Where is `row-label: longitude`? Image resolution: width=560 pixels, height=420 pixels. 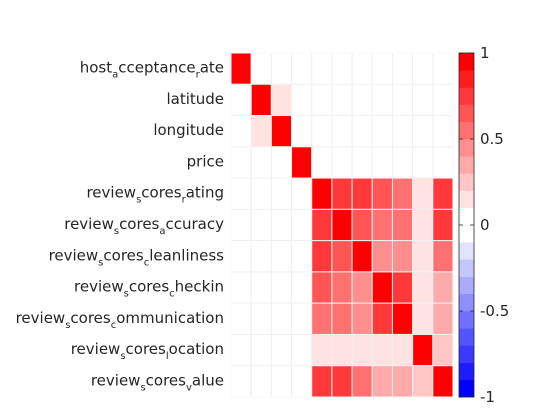 row-label: longitude is located at coordinates (188, 130).